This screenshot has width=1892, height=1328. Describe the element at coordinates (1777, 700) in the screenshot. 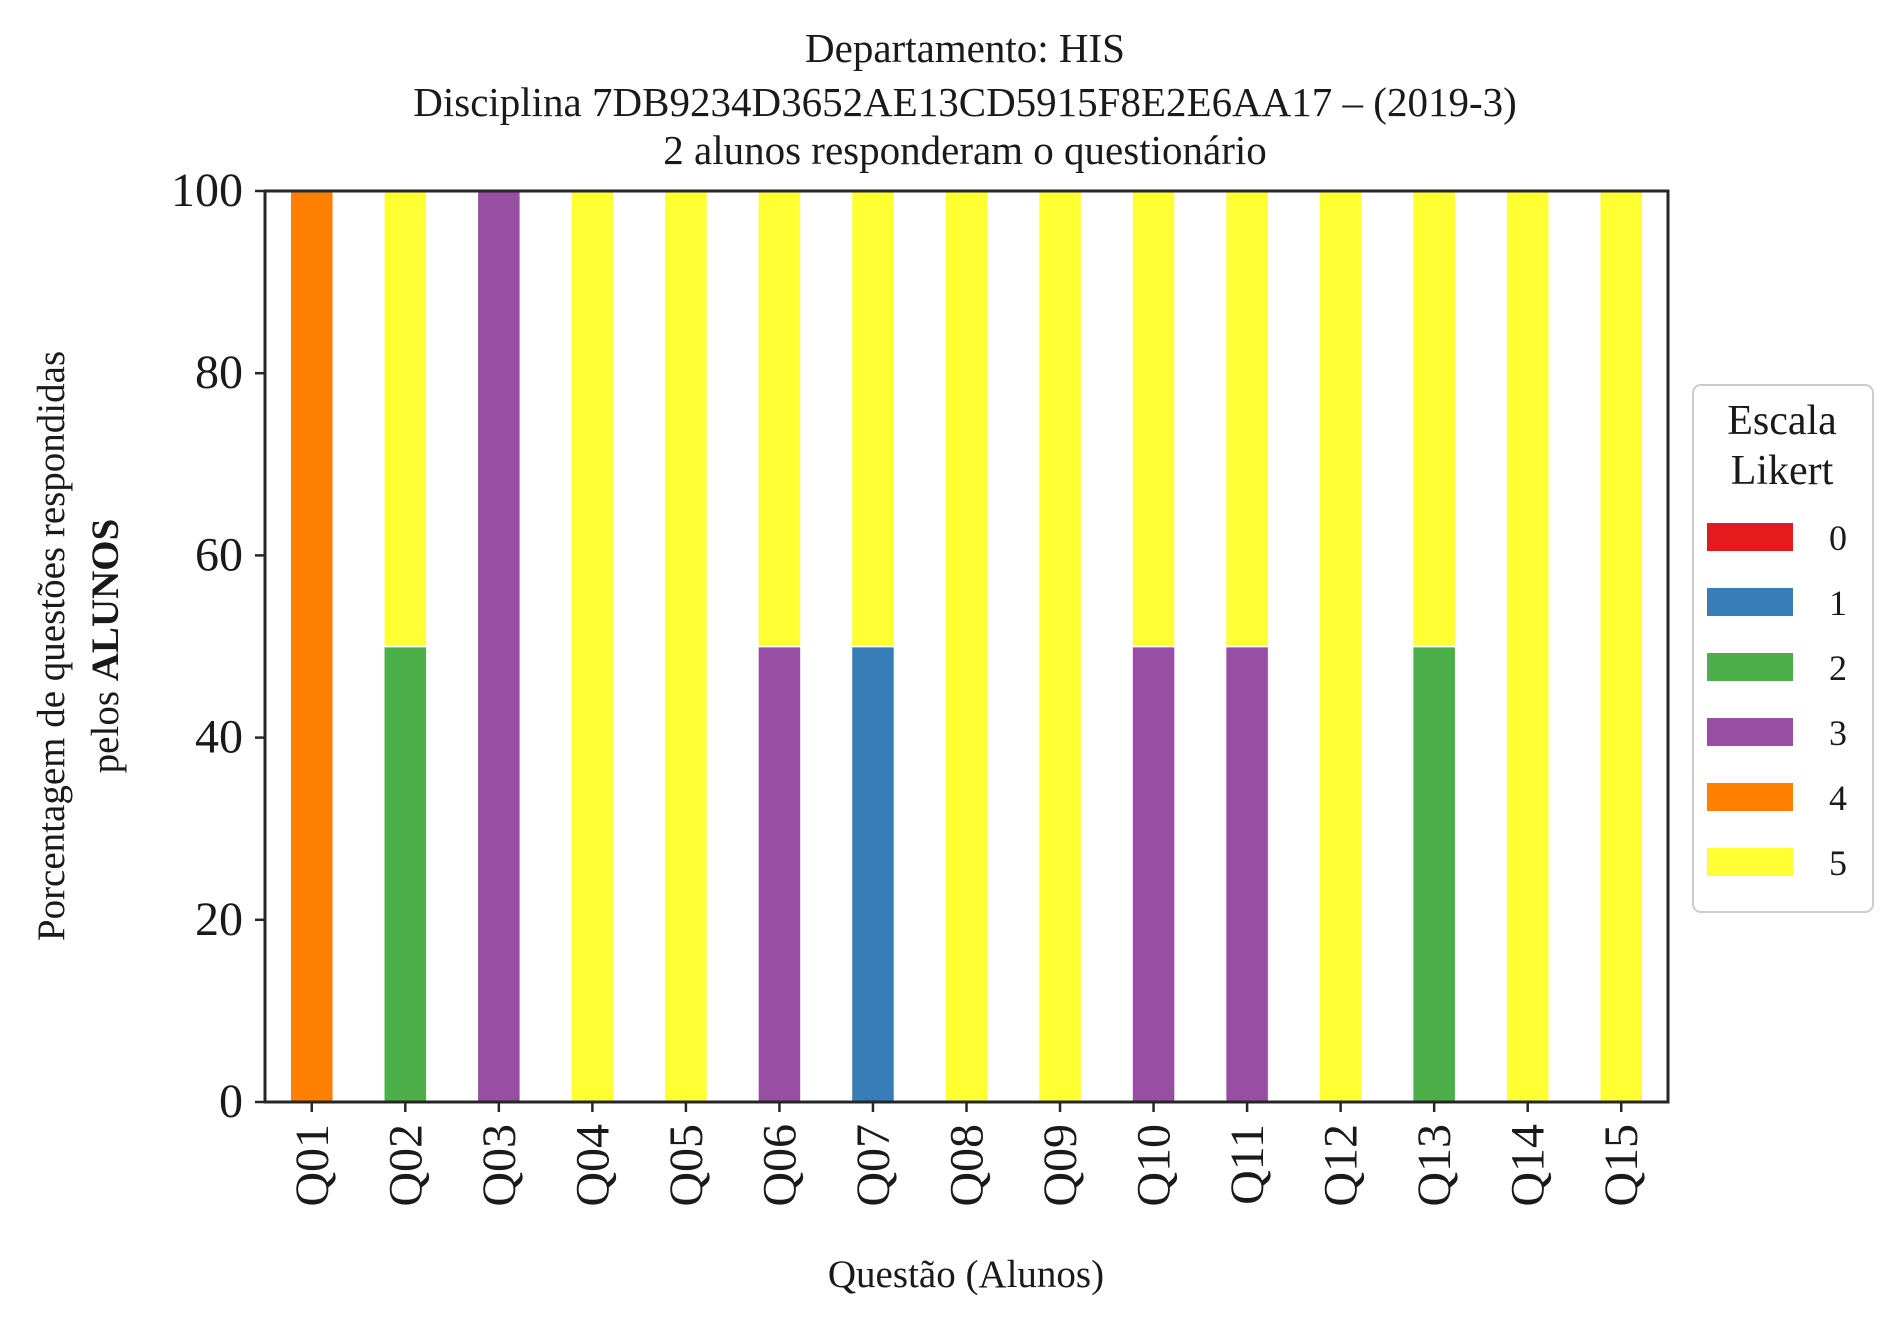

I see `legend-entries: 0 1 2 3 4 5` at that location.